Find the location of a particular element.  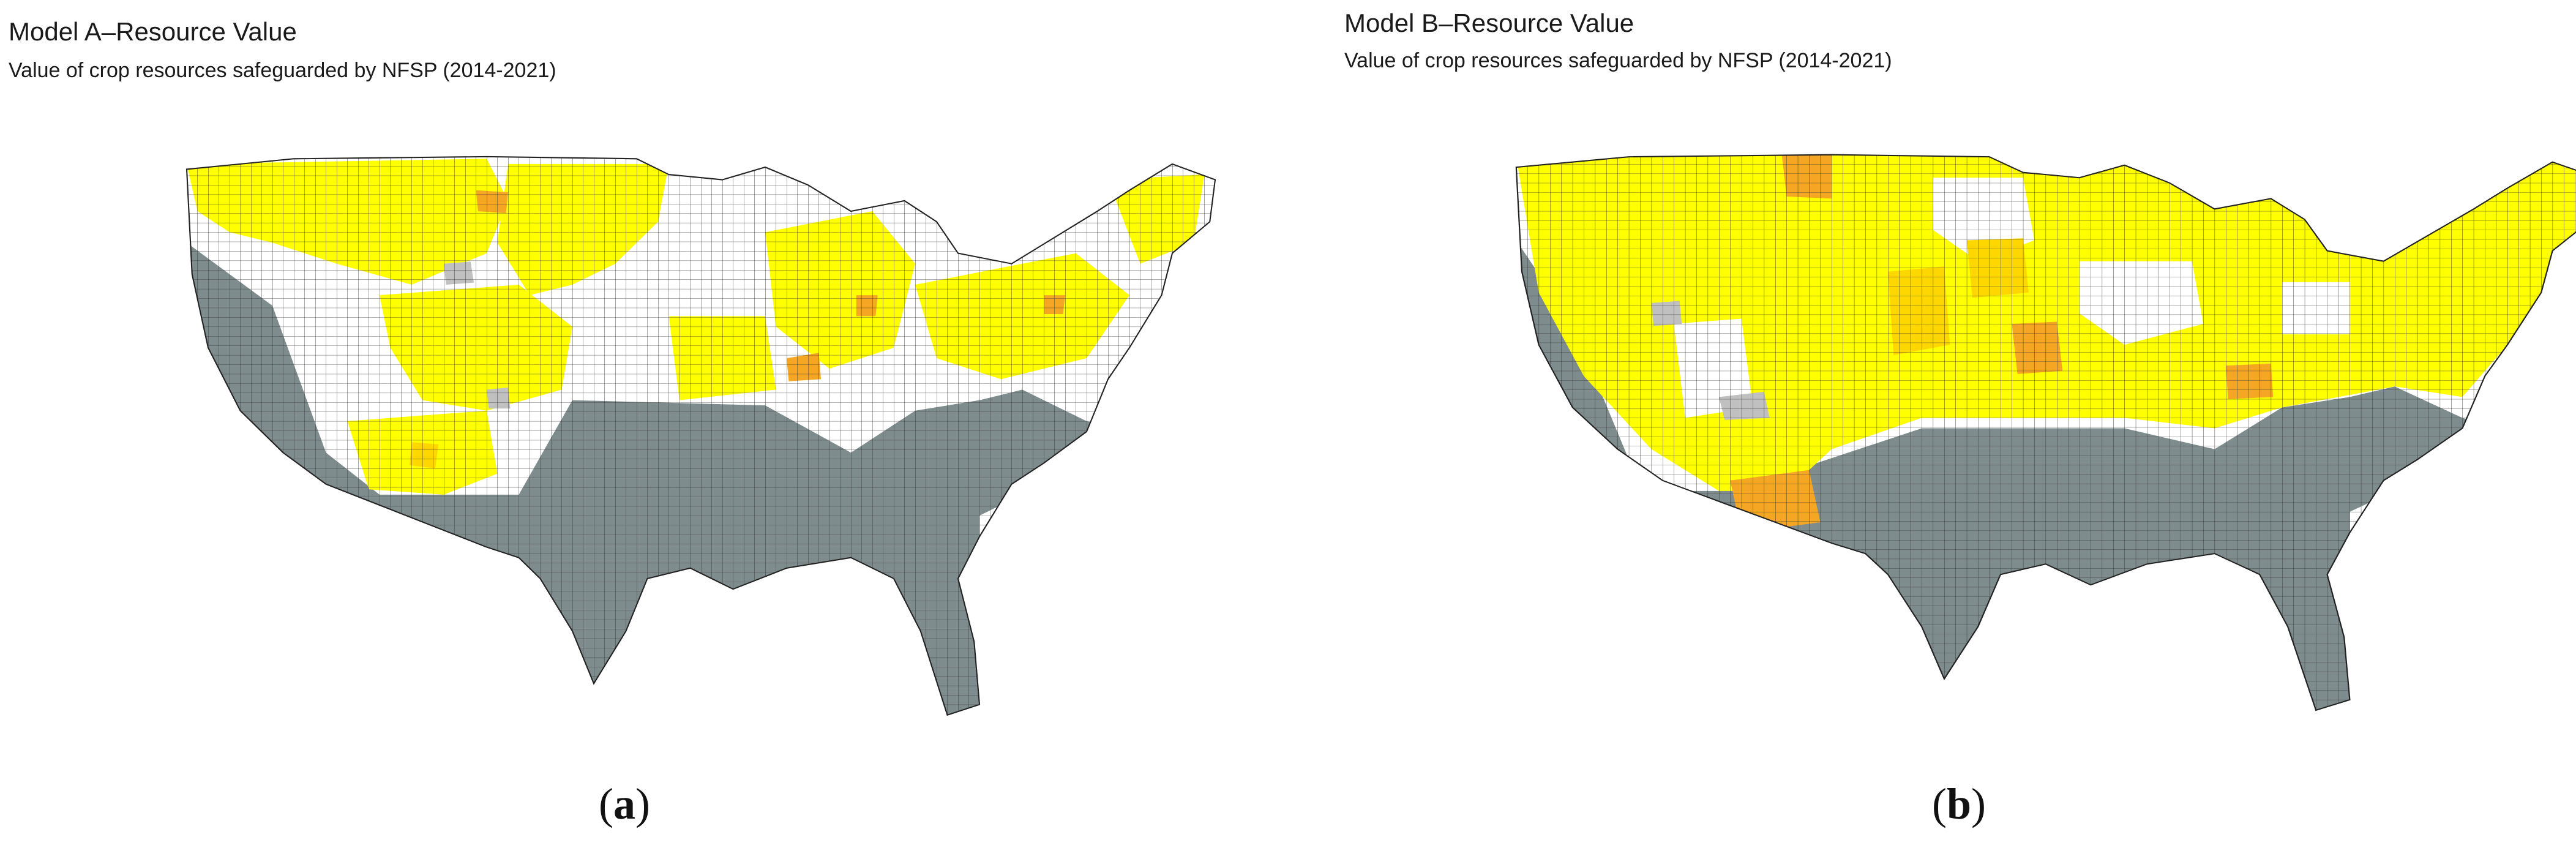

map-title: Model A–Resource Value is located at coordinates (153, 32).